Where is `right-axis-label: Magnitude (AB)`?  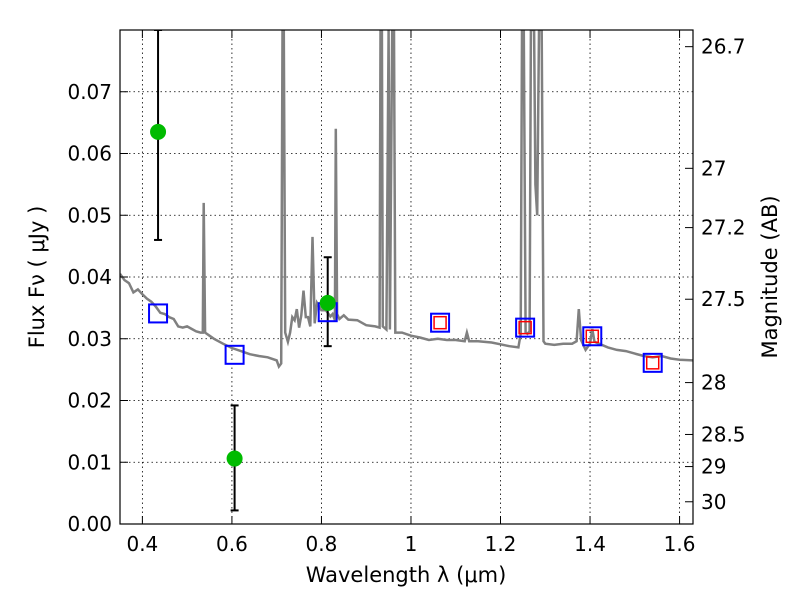
right-axis-label: Magnitude (AB) is located at coordinates (770, 276).